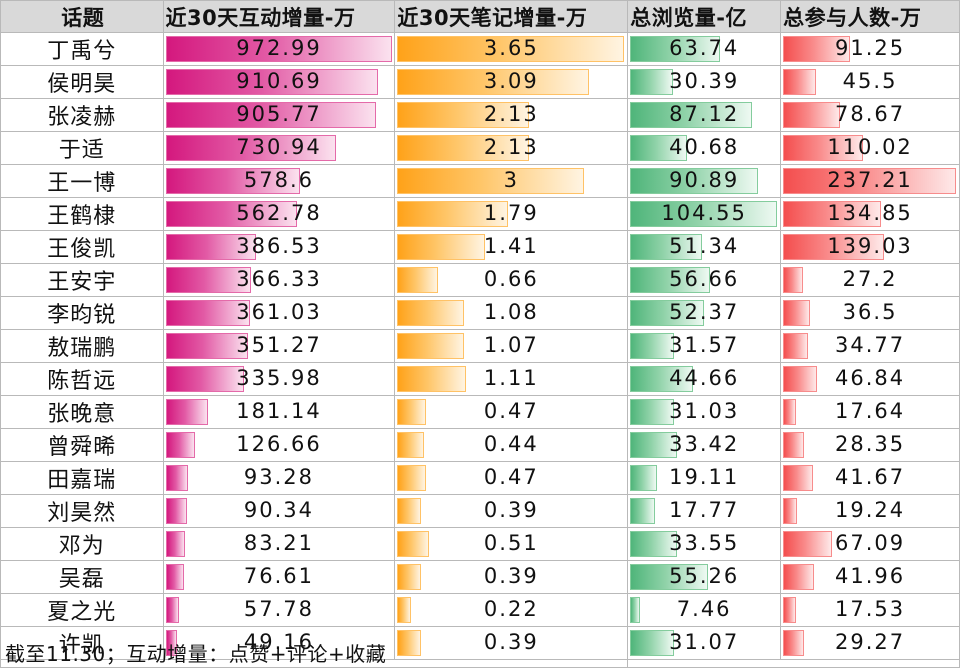 This screenshot has height=668, width=960. I want to click on views-cell: 33.55, so click(704, 544).